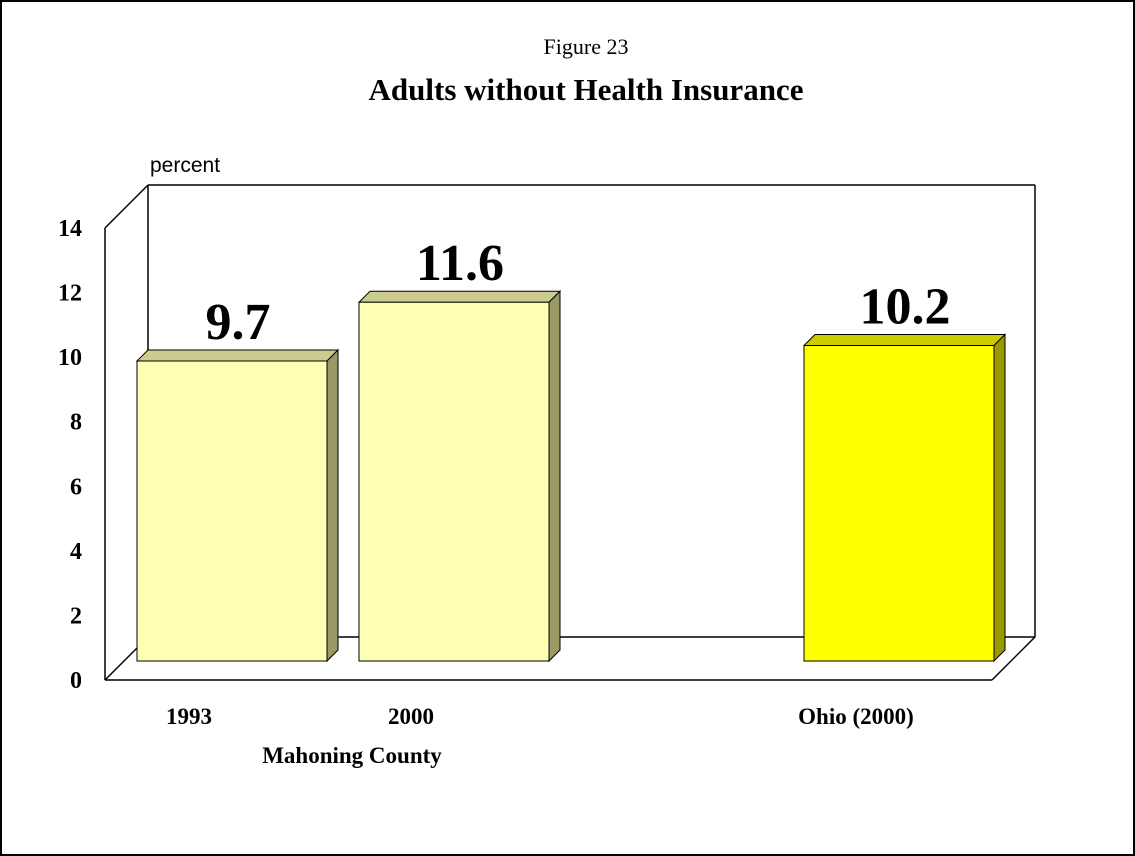  Describe the element at coordinates (189, 716) in the screenshot. I see `x-tick-label: 1993` at that location.